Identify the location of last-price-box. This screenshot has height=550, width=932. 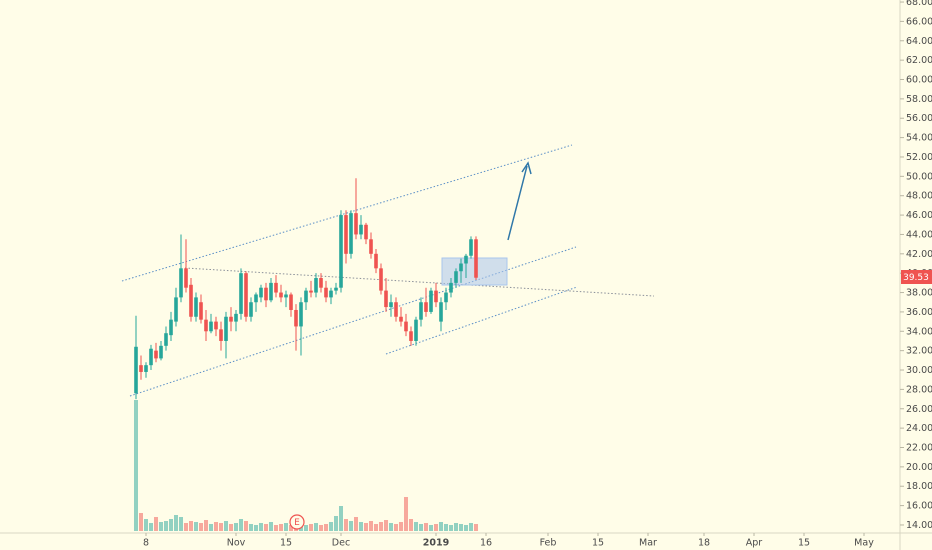
(916, 277).